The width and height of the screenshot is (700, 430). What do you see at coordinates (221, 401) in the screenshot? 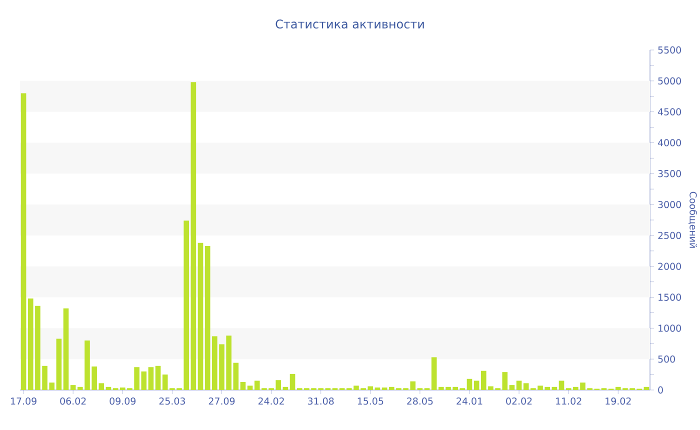
I see `x-tick-label: 27.09` at bounding box center [221, 401].